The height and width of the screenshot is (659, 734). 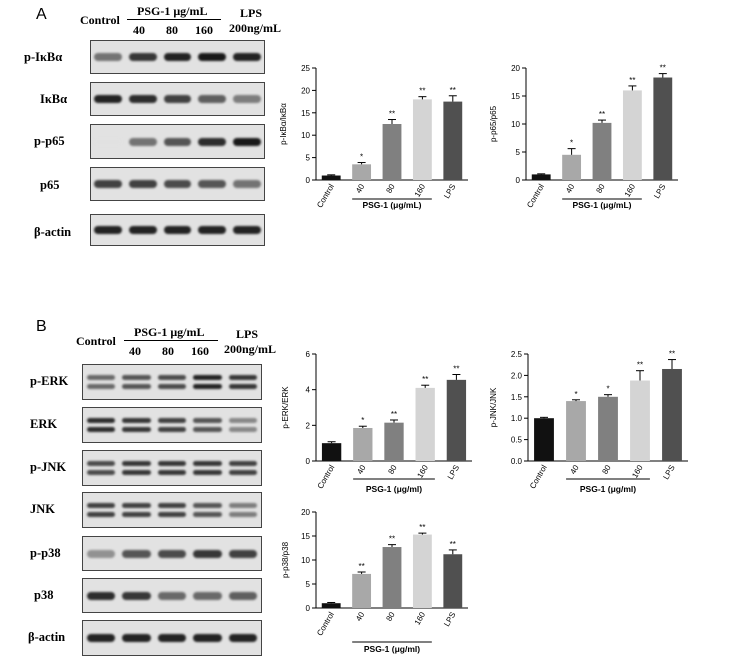 I want to click on y-tick-label: 2.5, so click(x=517, y=354).